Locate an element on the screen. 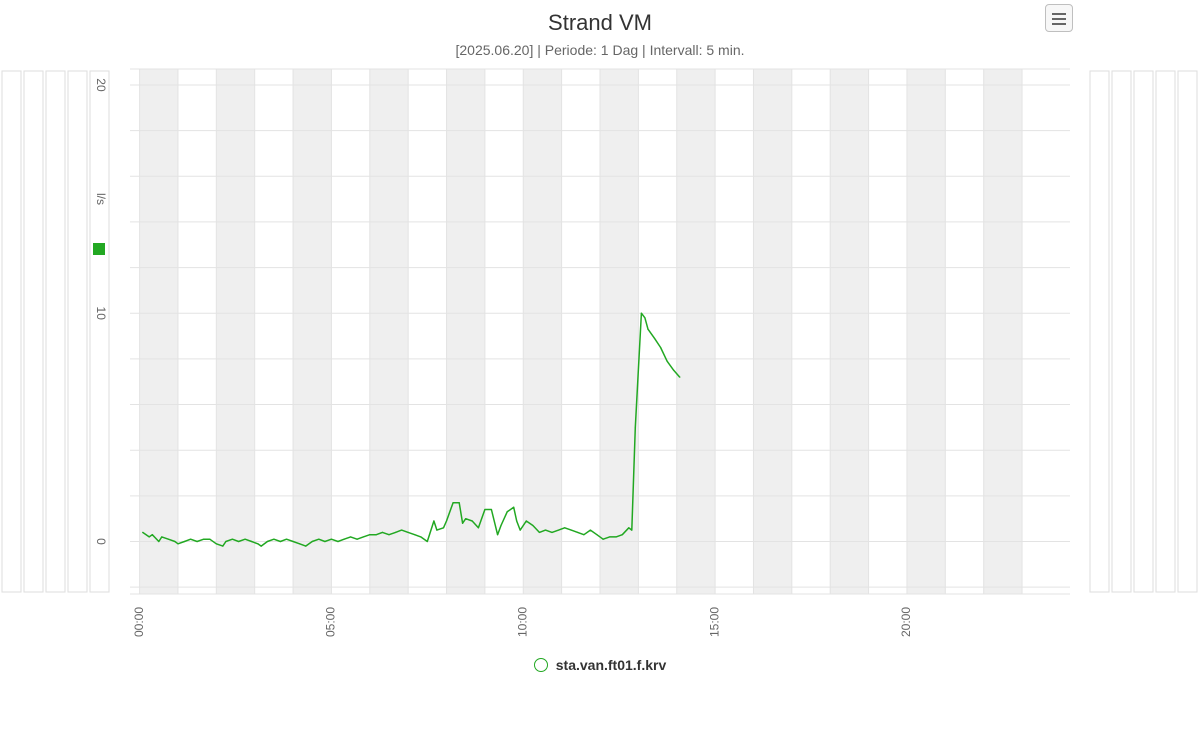 The image size is (1200, 732). x-tick-label: 00:00 is located at coordinates (139, 622).